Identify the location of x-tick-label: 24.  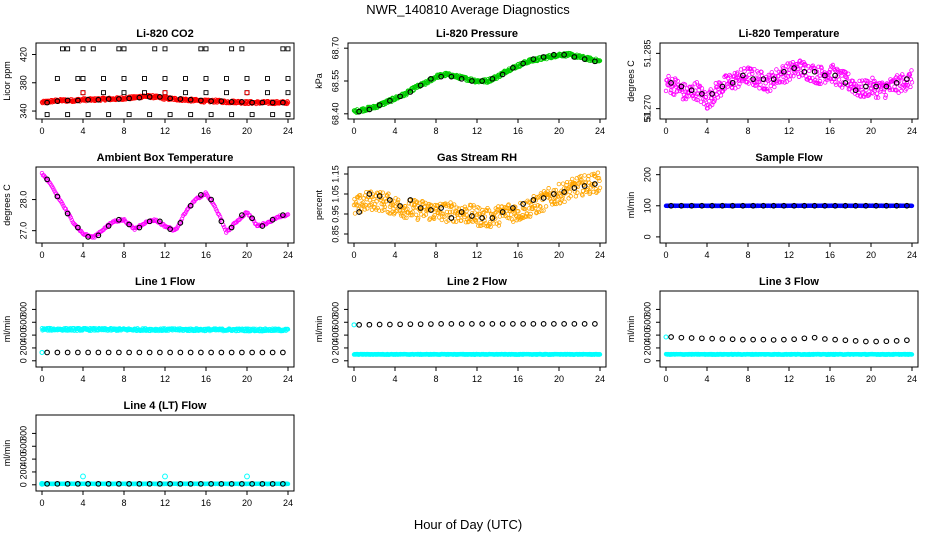
(912, 255).